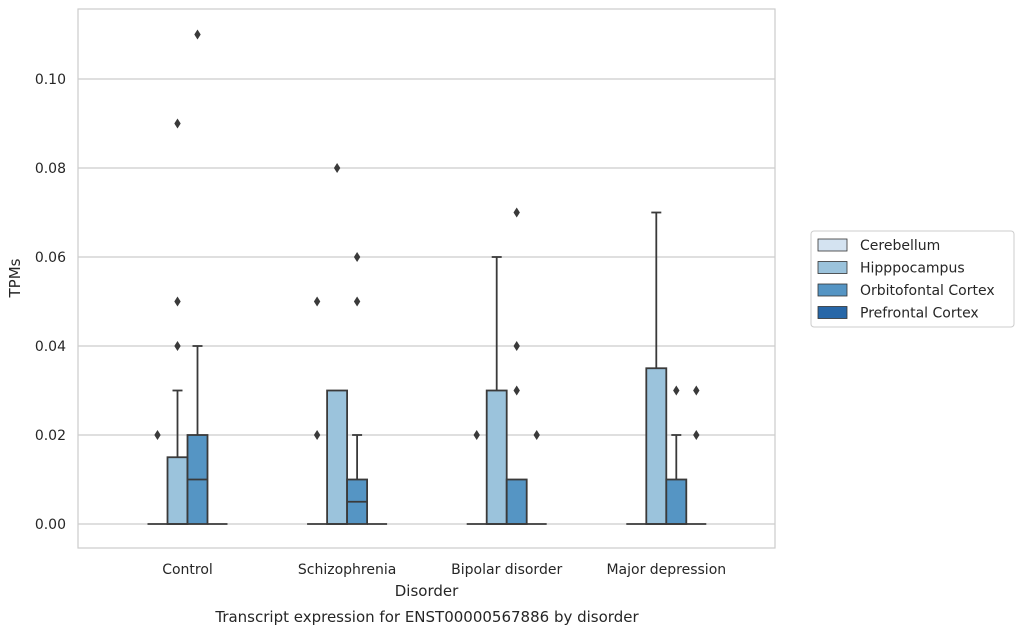 The width and height of the screenshot is (1023, 634). Describe the element at coordinates (506, 570) in the screenshot. I see `x-tick-label: Bipolar disorder` at that location.